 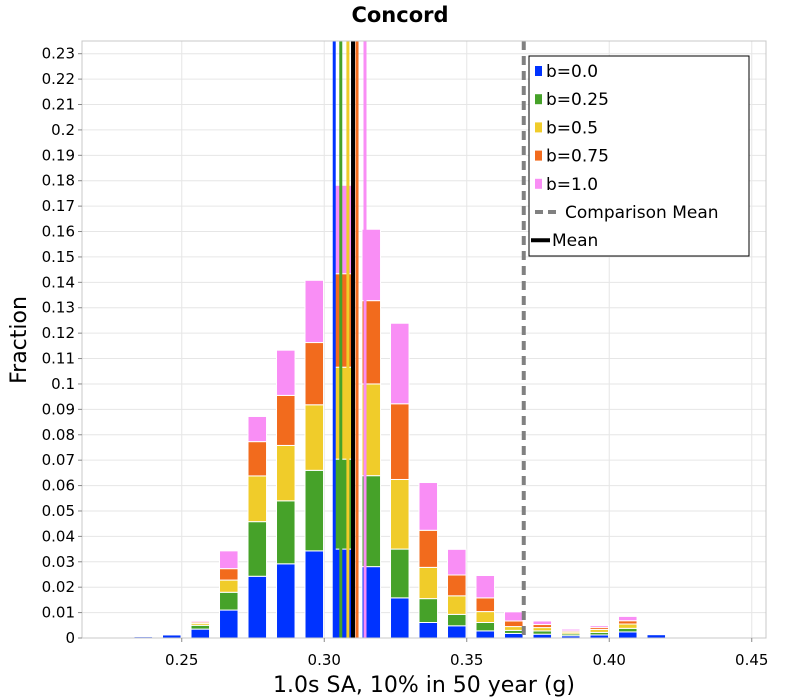 I want to click on legend-label: b=0.0, so click(x=572, y=72).